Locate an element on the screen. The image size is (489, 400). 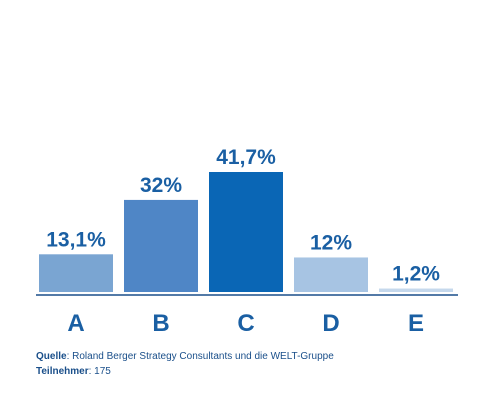
data-label-D: 12% is located at coordinates (331, 242).